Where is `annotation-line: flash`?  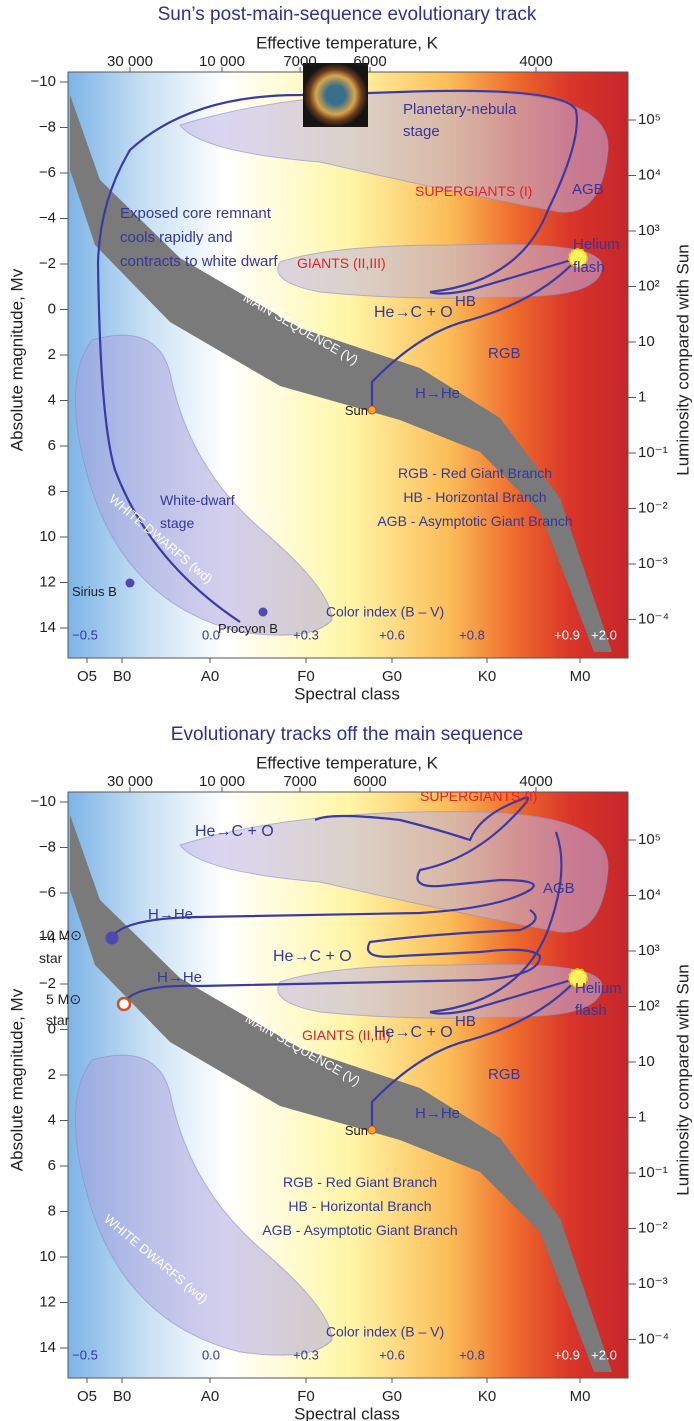
annotation-line: flash is located at coordinates (591, 1010).